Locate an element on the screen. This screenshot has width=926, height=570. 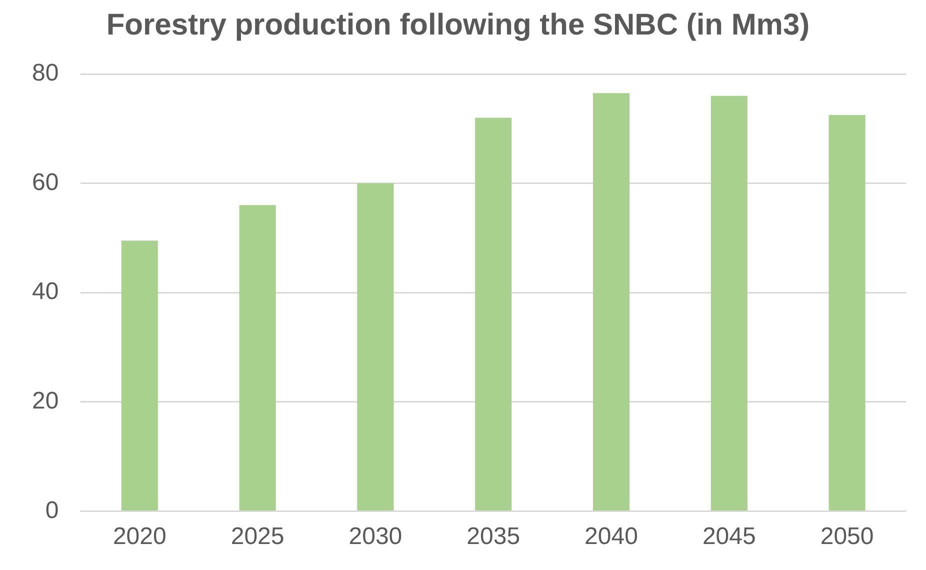
chart-title: Forestry production following the SNBC (in Mm3) is located at coordinates (458, 25).